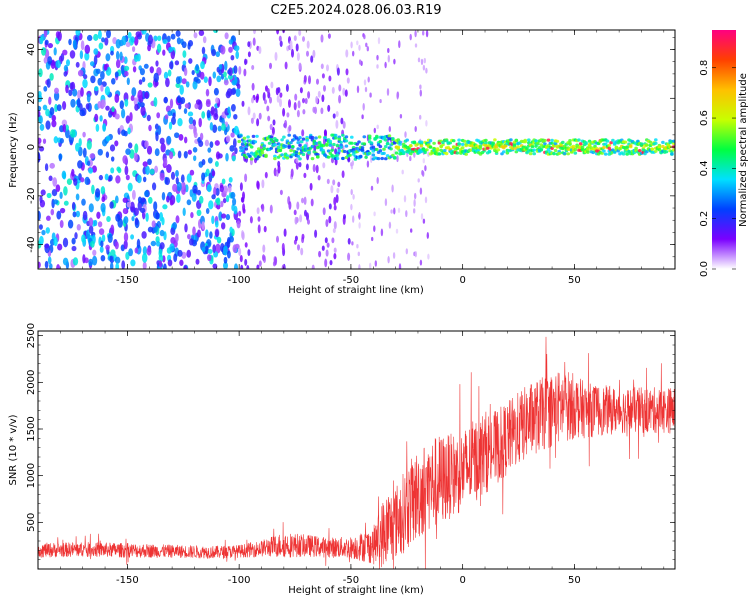 Image resolution: width=750 pixels, height=600 pixels. Describe the element at coordinates (351, 280) in the screenshot. I see `x-tick-label: -50` at that location.